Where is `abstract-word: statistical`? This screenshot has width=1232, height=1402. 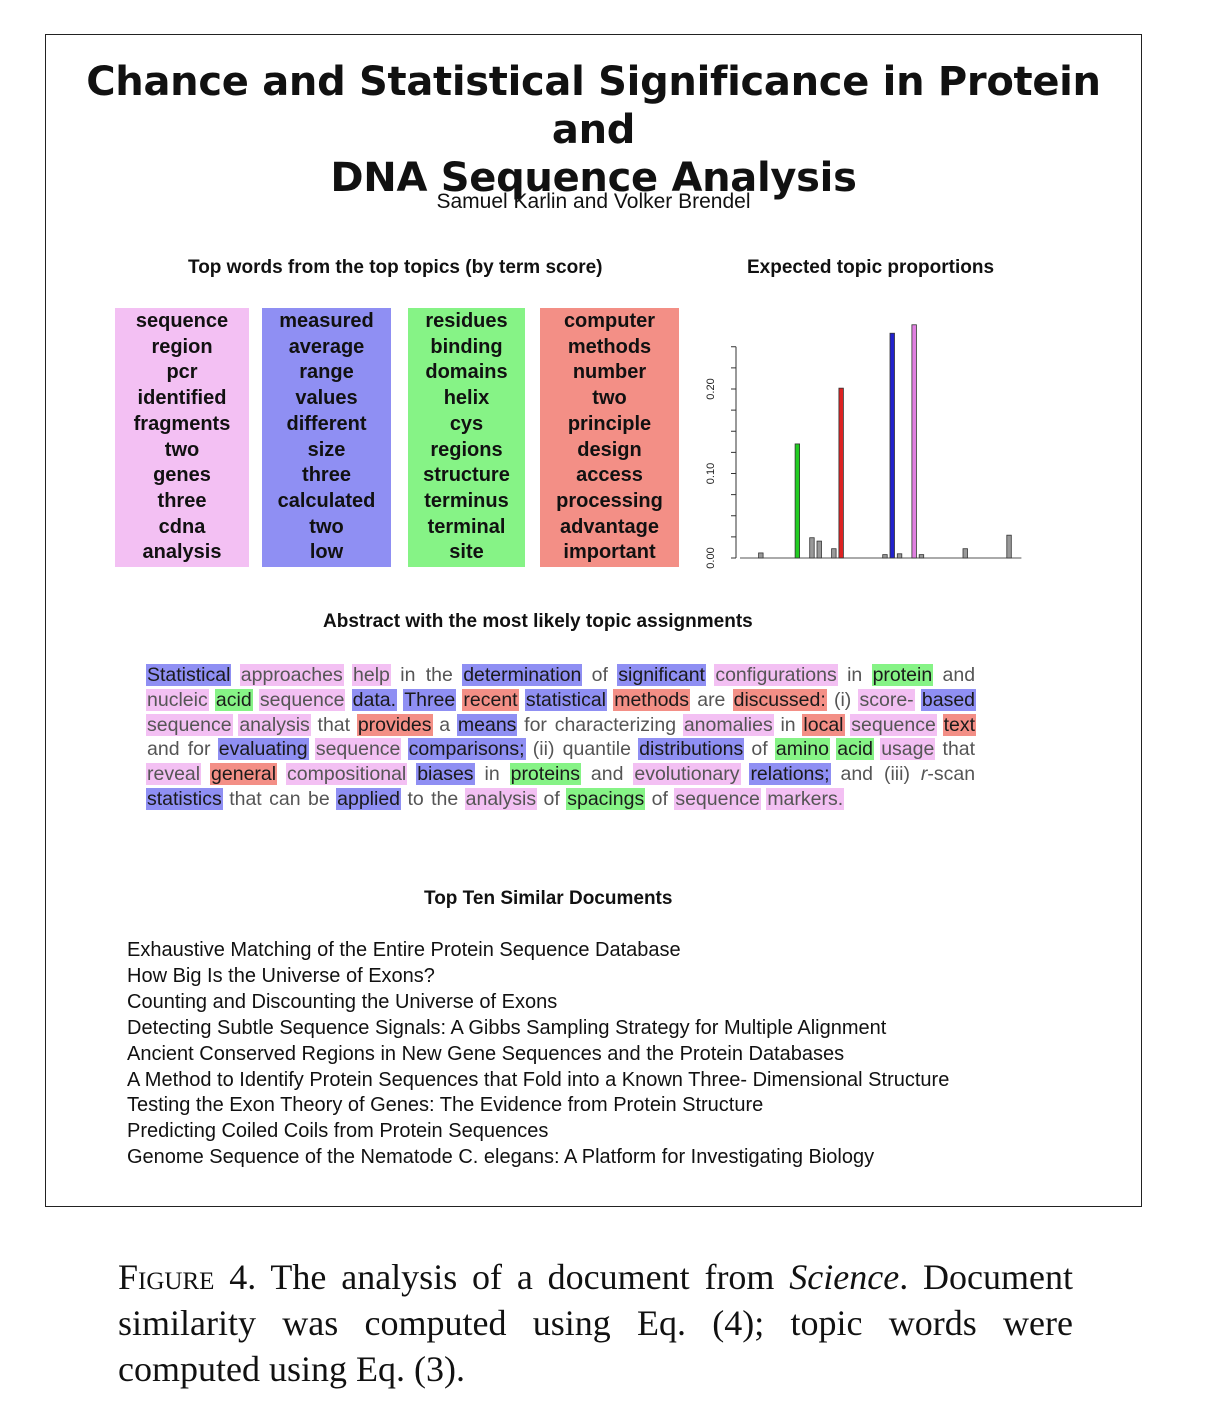
abstract-word: statistical is located at coordinates (566, 699).